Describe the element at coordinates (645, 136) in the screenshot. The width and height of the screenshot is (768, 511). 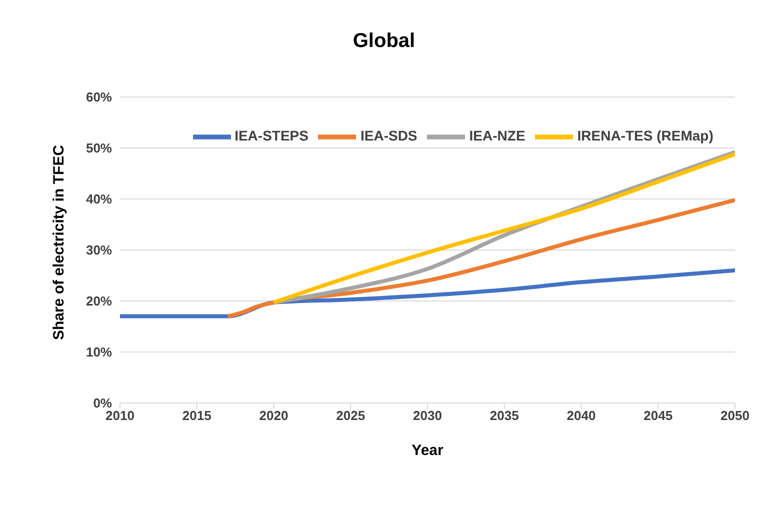
I see `legend-label: IRENA-TES (REMap)` at that location.